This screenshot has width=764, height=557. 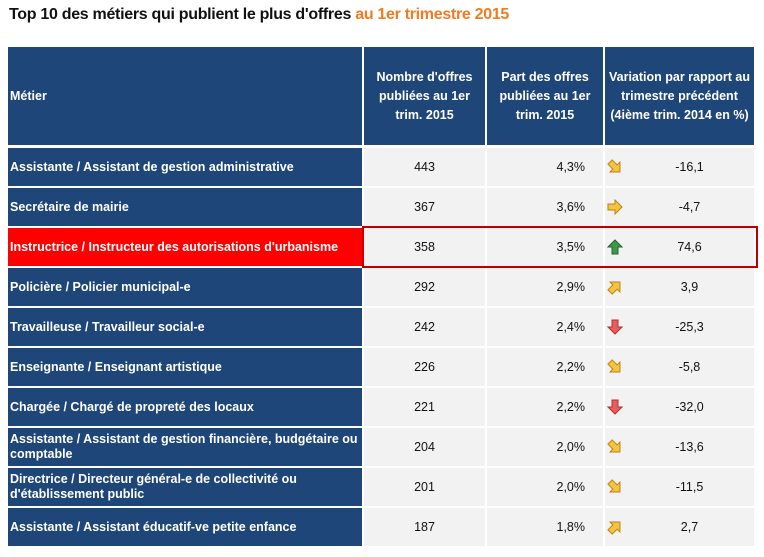 I want to click on metier-cell: Chargée / Chargé de propreté des locaux, so click(x=185, y=407).